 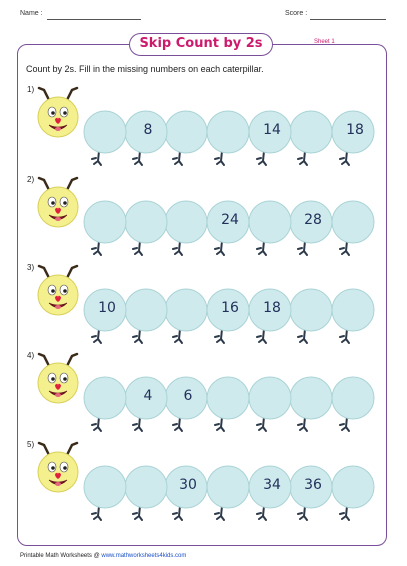 I want to click on segment-number: 10, so click(x=107, y=308).